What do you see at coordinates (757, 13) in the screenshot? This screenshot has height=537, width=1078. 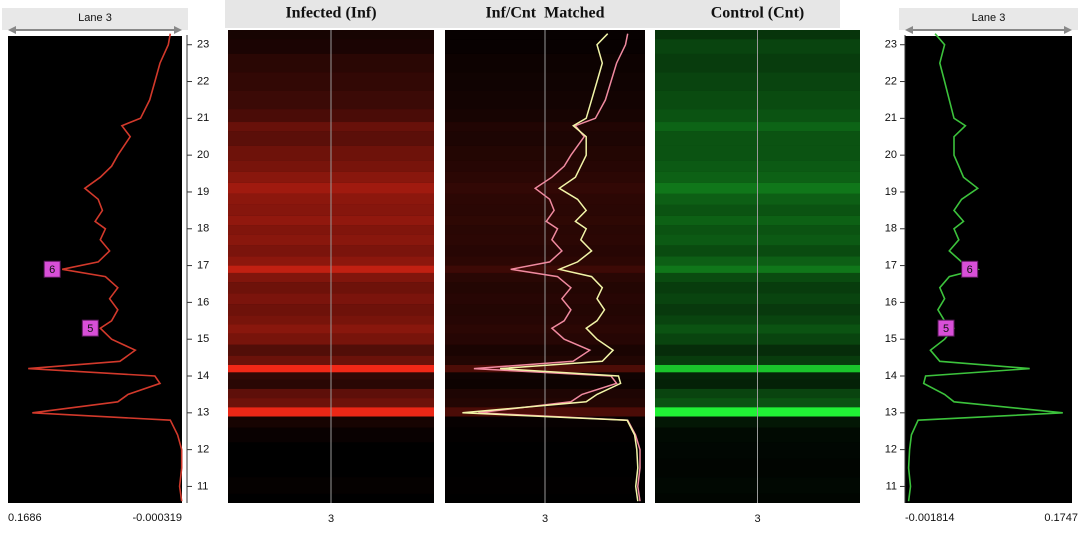 I see `gel-title: Control (Cnt)` at bounding box center [757, 13].